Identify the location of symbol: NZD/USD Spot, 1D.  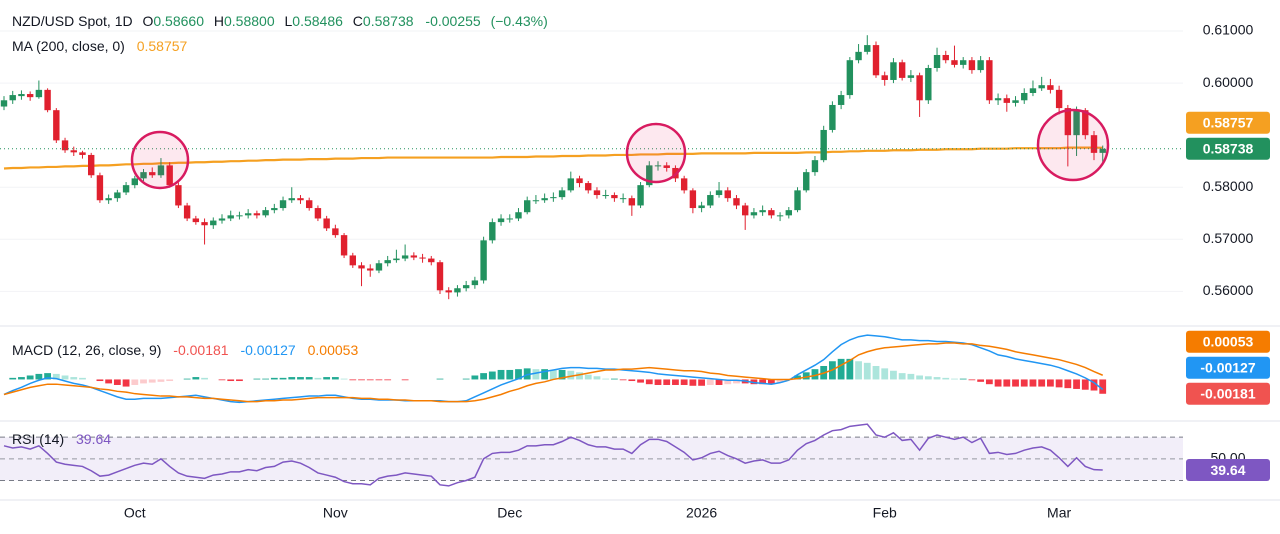
(72, 21).